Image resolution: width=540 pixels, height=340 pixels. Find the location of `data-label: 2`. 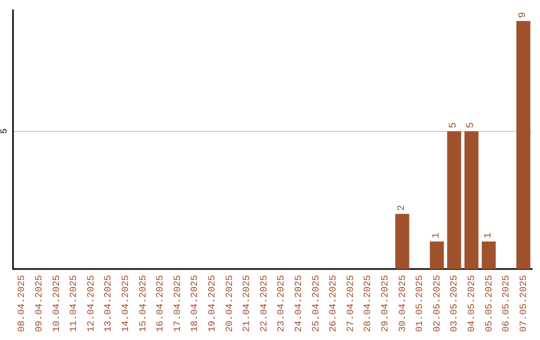

data-label: 2 is located at coordinates (402, 207).